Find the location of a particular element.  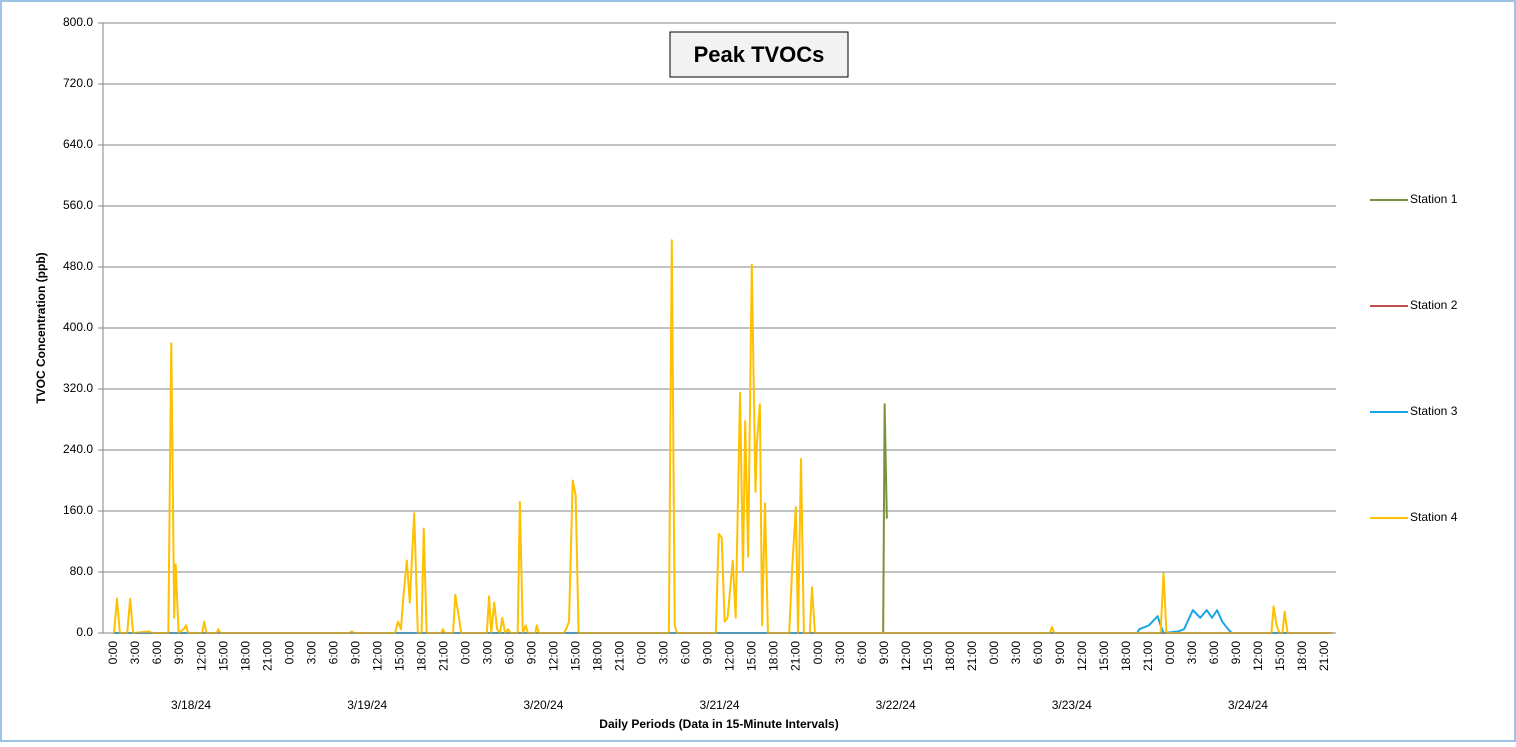

title-box is located at coordinates (759, 54).